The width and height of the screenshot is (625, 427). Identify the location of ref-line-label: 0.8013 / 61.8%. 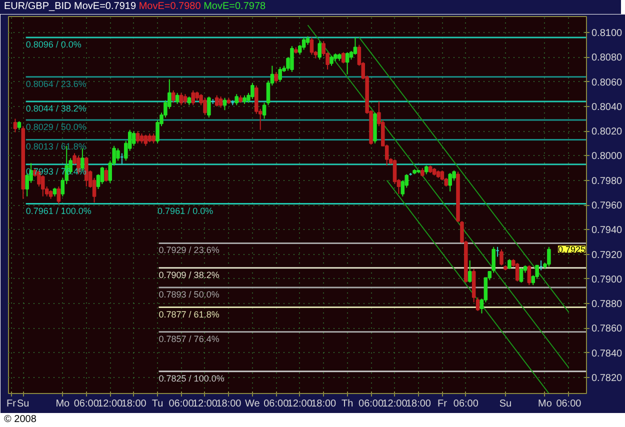
(56, 147).